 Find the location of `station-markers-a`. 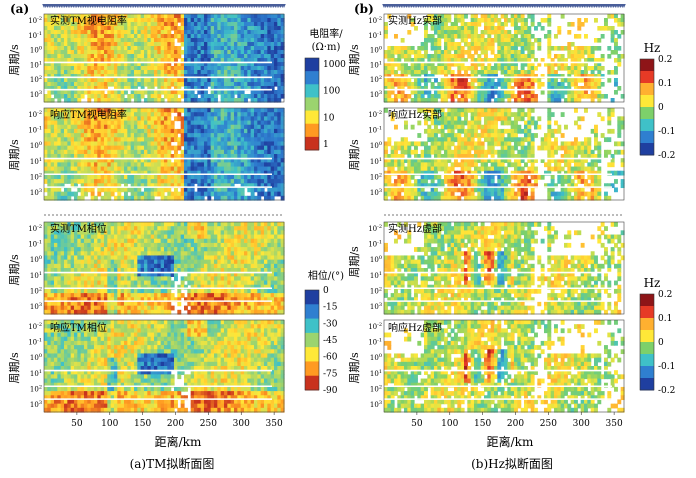

station-markers-a is located at coordinates (164, 6).